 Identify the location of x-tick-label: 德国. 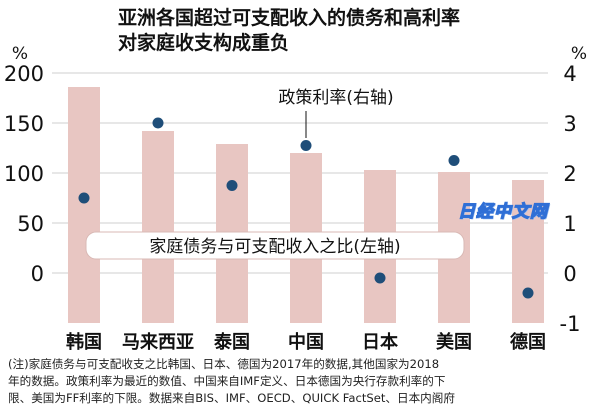
(528, 342).